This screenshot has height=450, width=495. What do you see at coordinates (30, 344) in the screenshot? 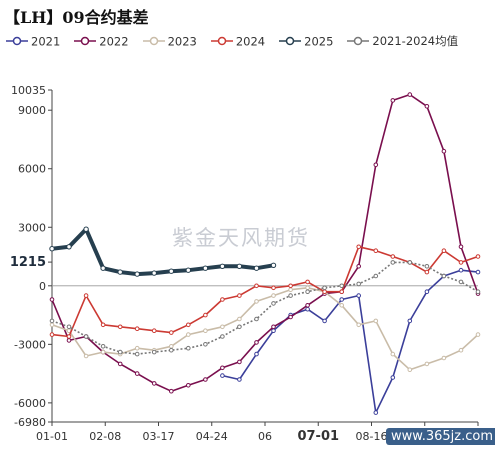
I see `y-tick-label: -3000` at bounding box center [30, 344].